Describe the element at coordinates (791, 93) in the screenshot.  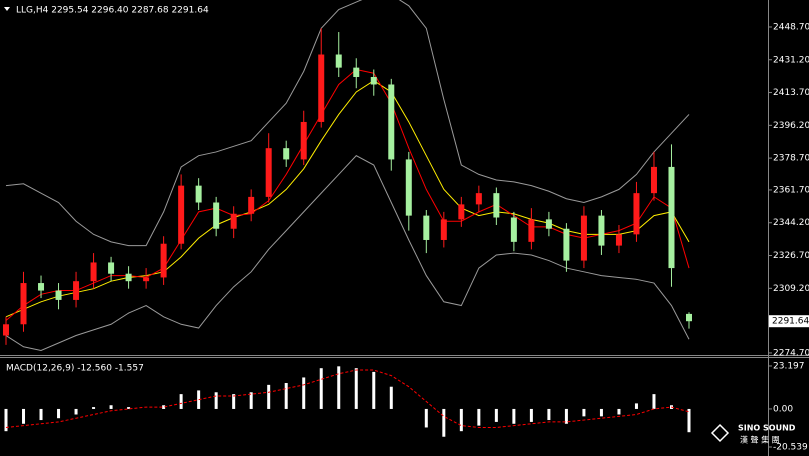
I see `y-tick-label: 2413.70` at that location.